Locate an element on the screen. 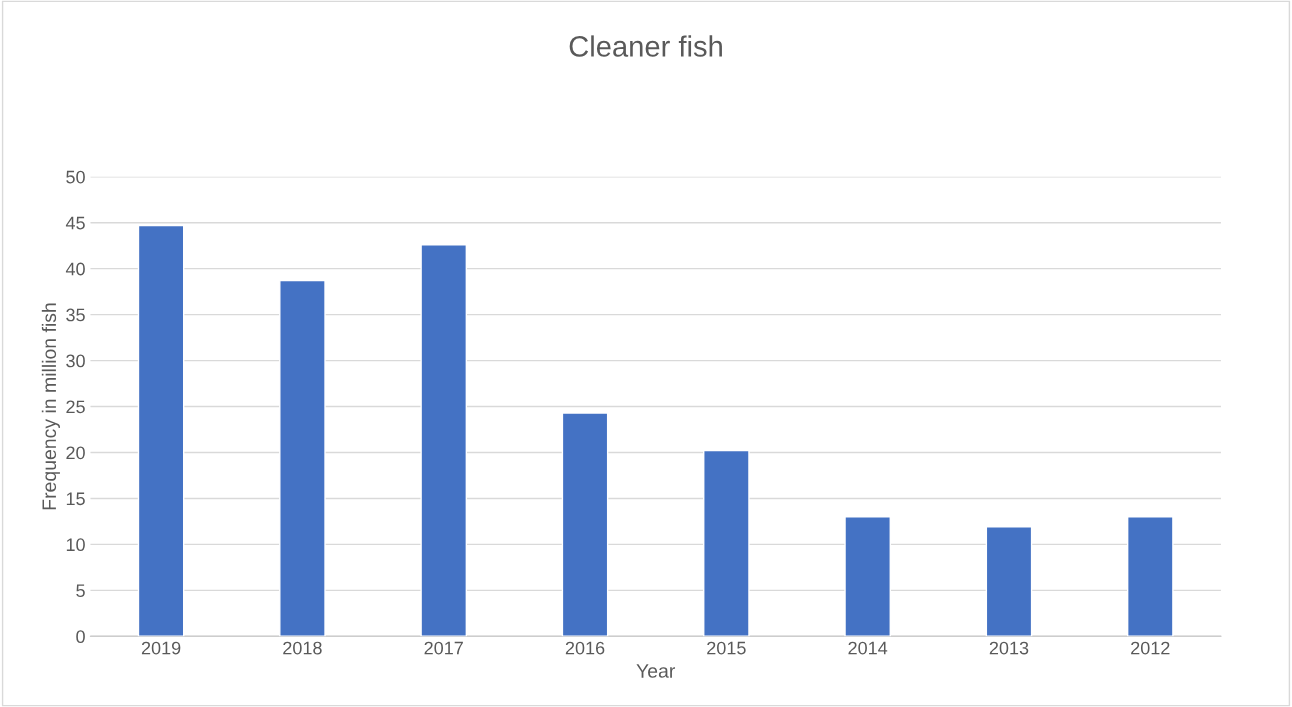 Image resolution: width=1292 pixels, height=707 pixels. y-tick-label: 45 is located at coordinates (75, 223).